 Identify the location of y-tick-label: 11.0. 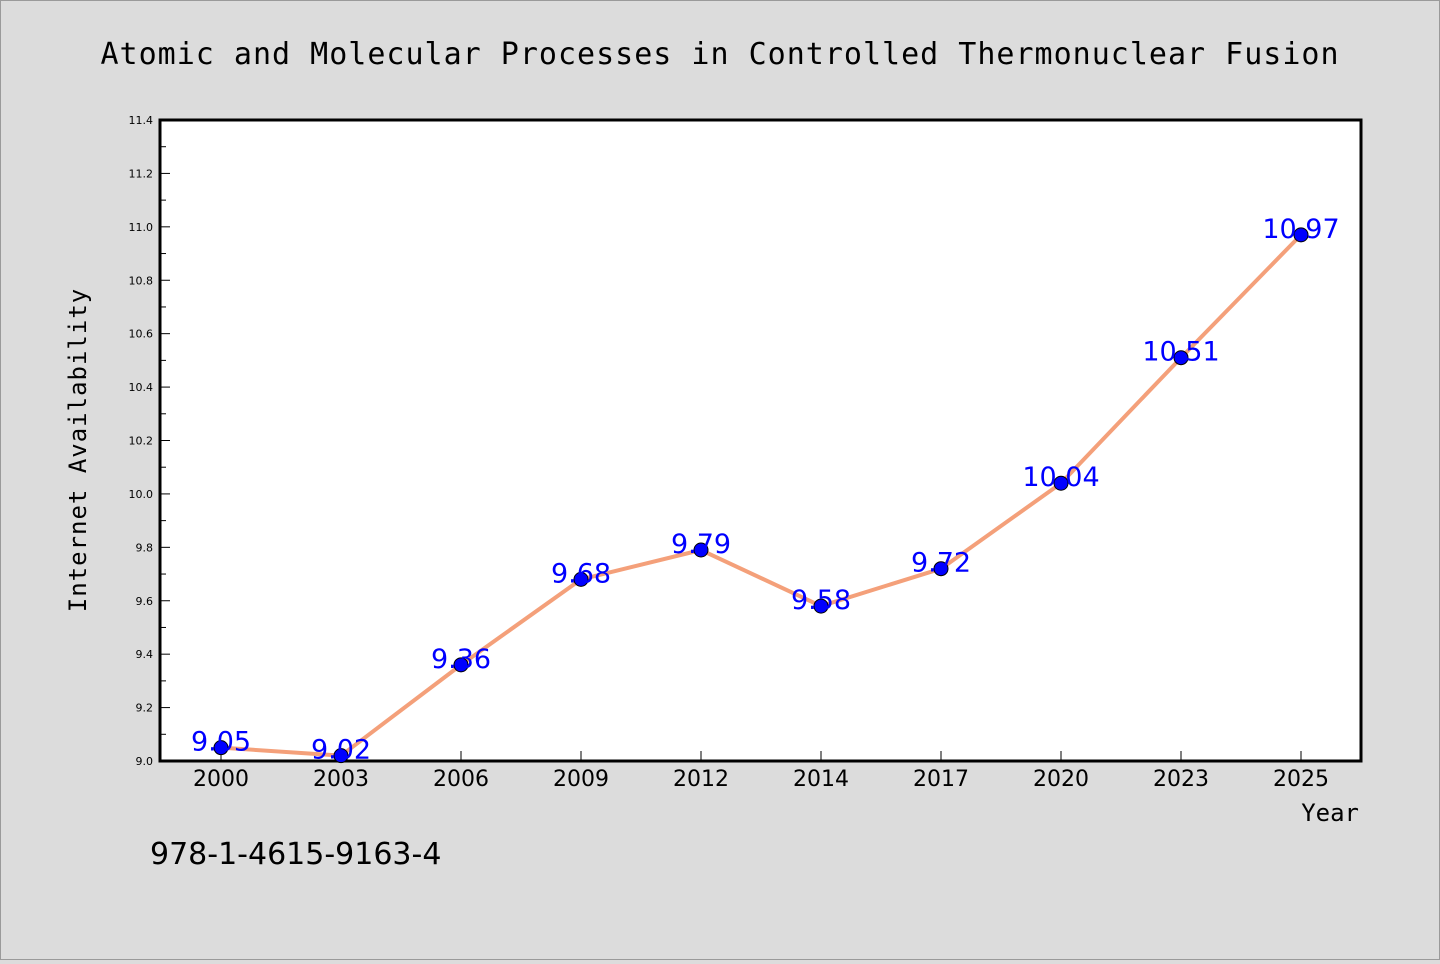
(141, 227).